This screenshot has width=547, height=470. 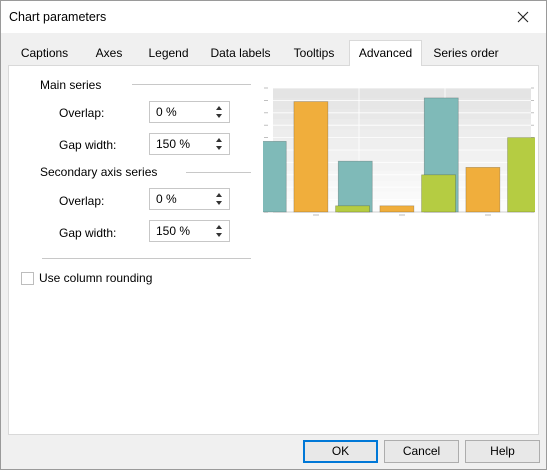 What do you see at coordinates (168, 53) in the screenshot?
I see `tab-legend: Legend` at bounding box center [168, 53].